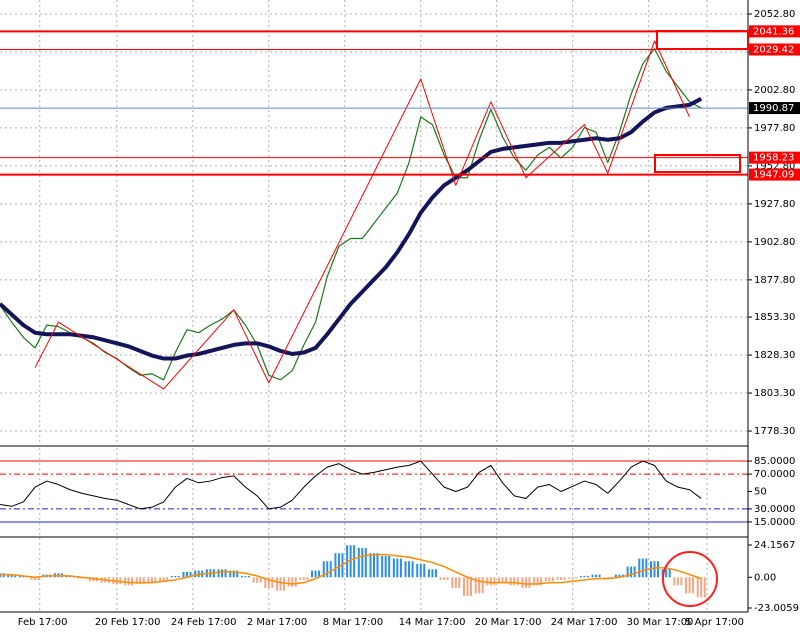  What do you see at coordinates (774, 242) in the screenshot?
I see `y-tick-label: 1902.80` at bounding box center [774, 242].